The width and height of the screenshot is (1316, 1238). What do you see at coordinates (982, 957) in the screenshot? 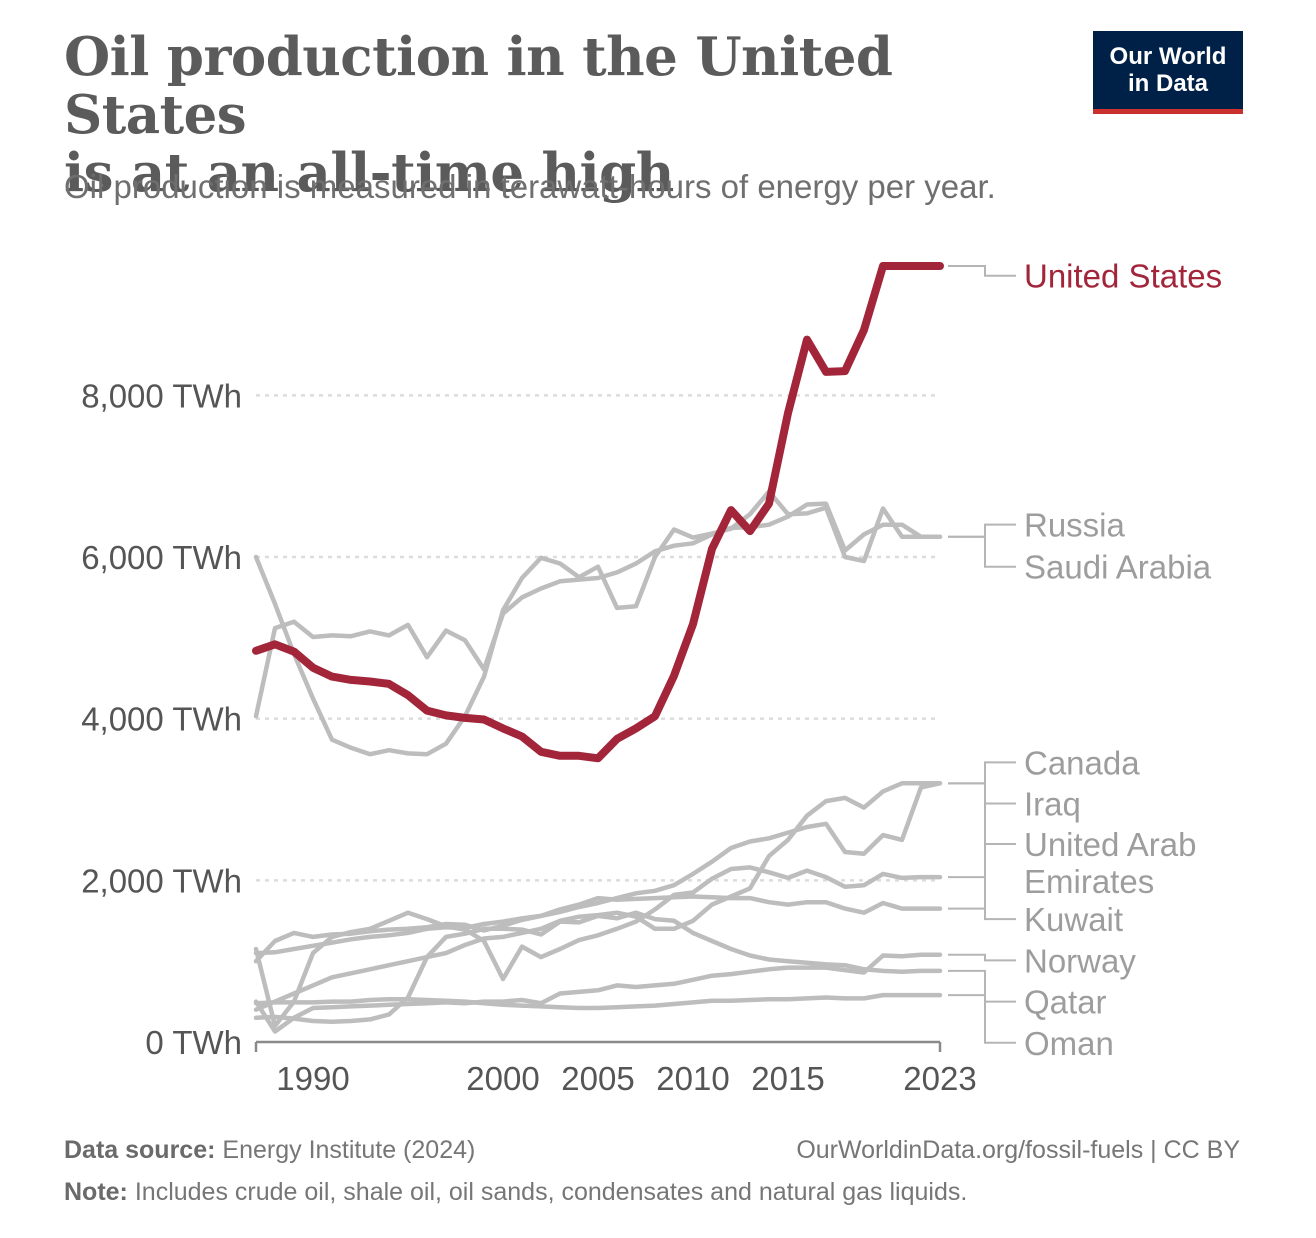
I see `label-connector-norway` at bounding box center [982, 957].